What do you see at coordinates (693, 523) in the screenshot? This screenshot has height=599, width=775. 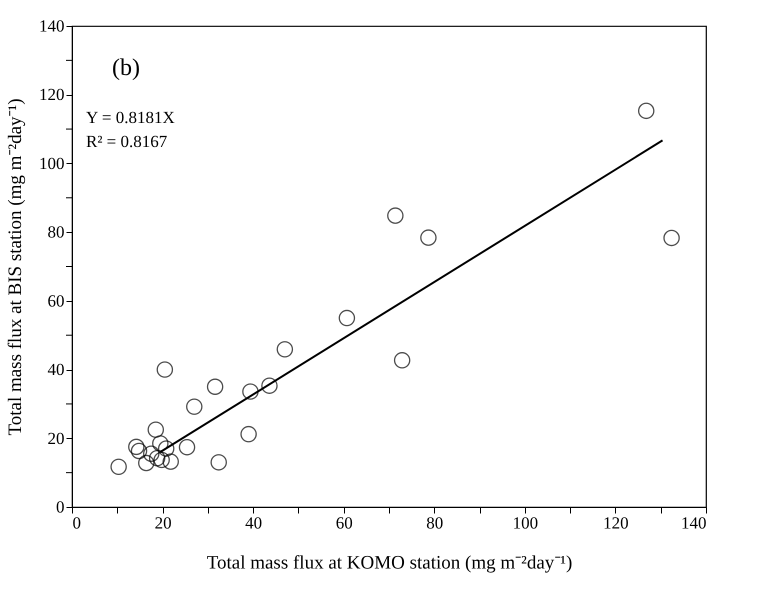 I see `x-tick-label: 140` at bounding box center [693, 523].